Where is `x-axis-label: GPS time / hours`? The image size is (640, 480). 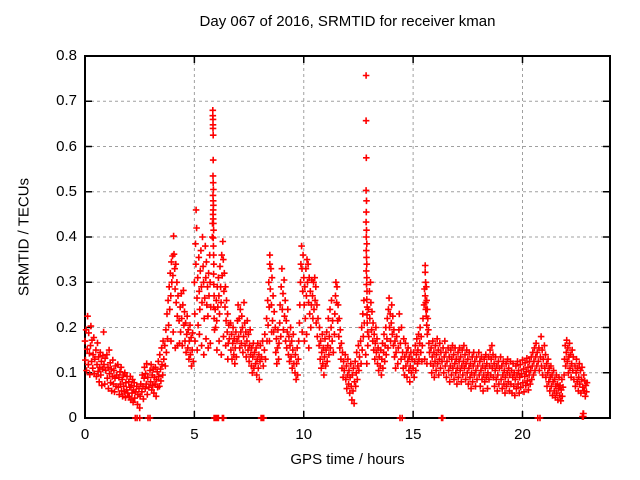
x-axis-label: GPS time / hours is located at coordinates (347, 459).